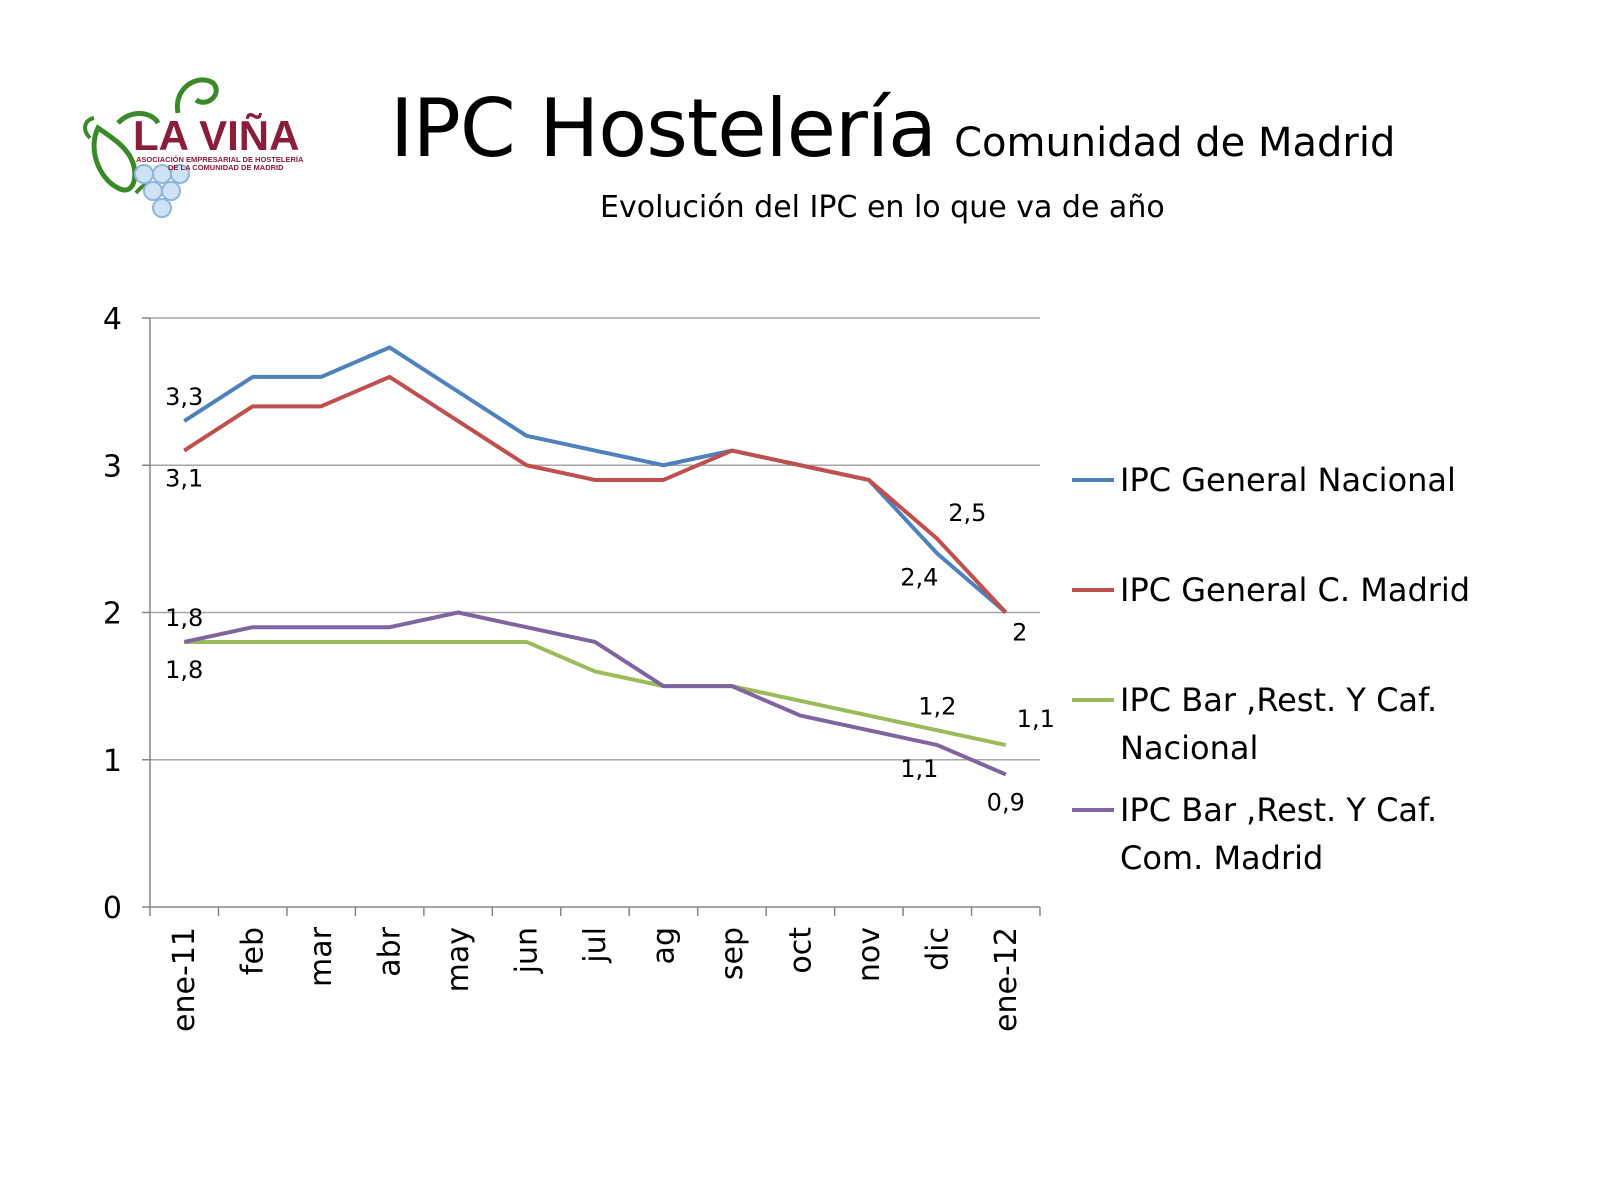 Image resolution: width=1600 pixels, height=1200 pixels. What do you see at coordinates (321, 956) in the screenshot?
I see `x-tick-label: mar` at bounding box center [321, 956].